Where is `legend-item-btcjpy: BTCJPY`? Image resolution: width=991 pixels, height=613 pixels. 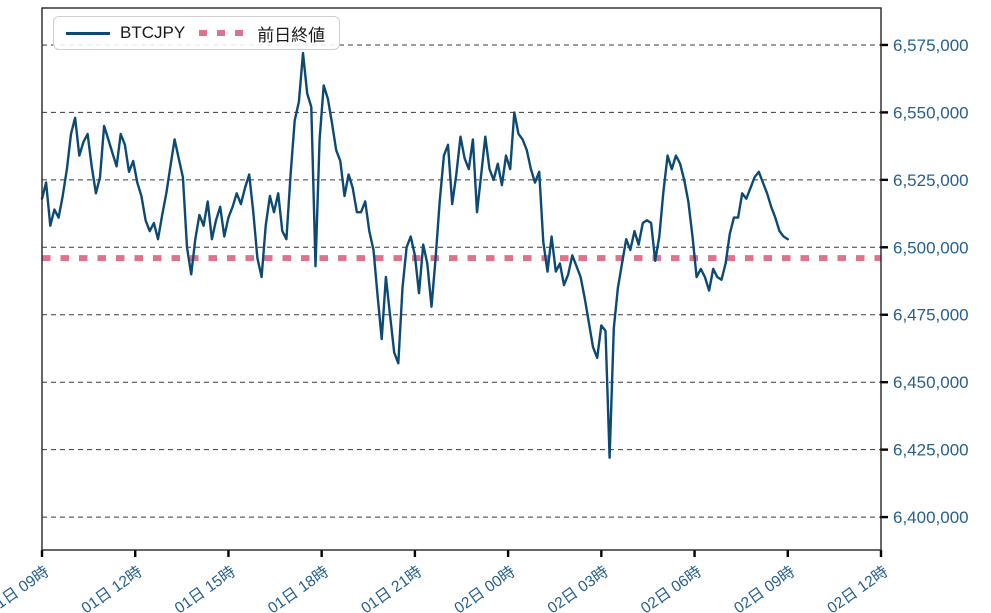 legend-item-btcjpy: BTCJPY is located at coordinates (125, 33).